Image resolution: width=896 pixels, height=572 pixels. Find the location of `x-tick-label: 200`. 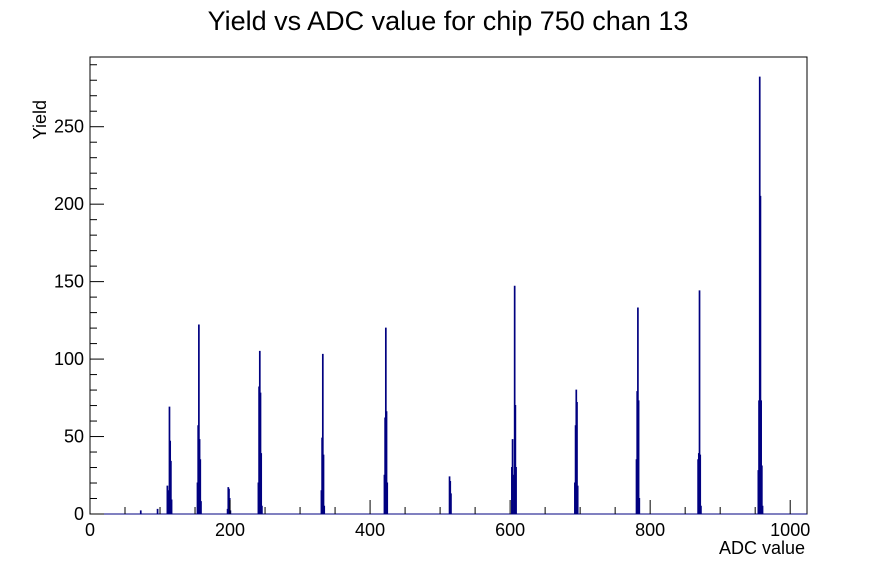

x-tick-label: 200 is located at coordinates (230, 530).